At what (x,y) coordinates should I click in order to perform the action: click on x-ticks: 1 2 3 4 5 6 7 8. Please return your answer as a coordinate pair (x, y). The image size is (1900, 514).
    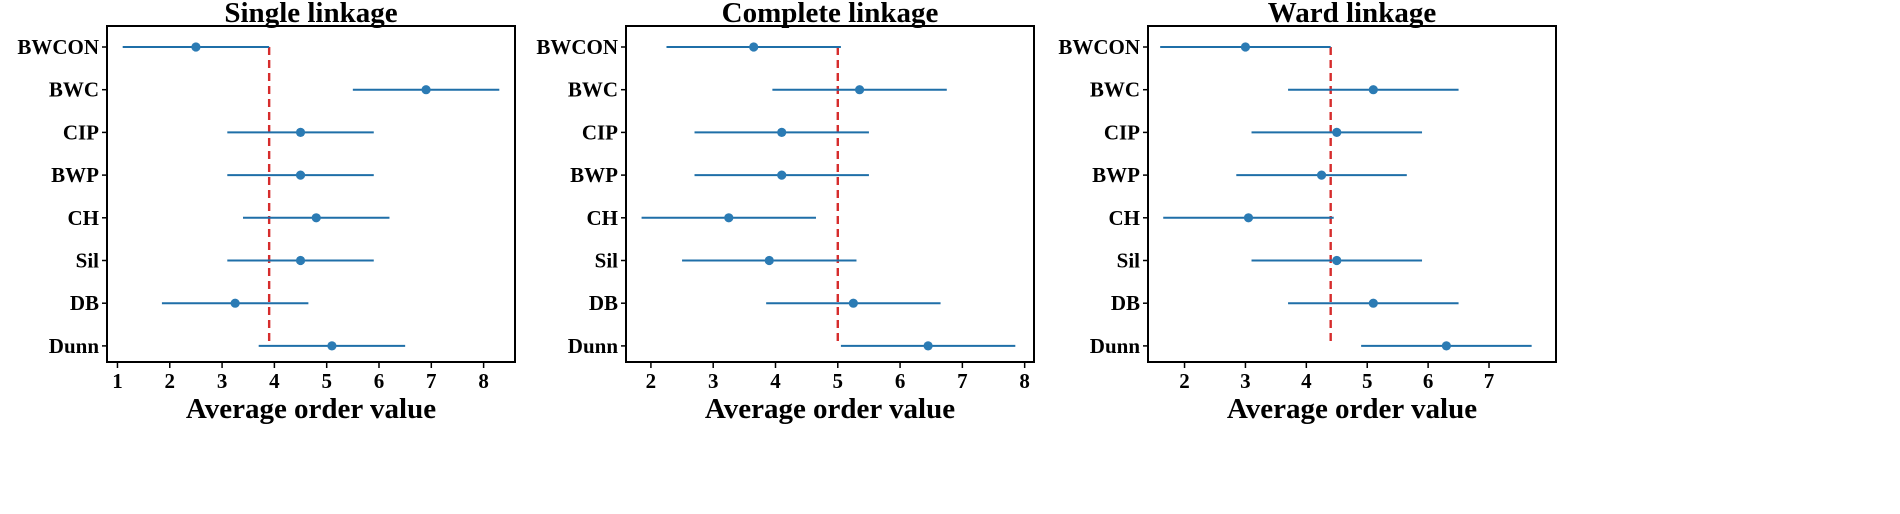
    Looking at the image, I should click on (300, 377).